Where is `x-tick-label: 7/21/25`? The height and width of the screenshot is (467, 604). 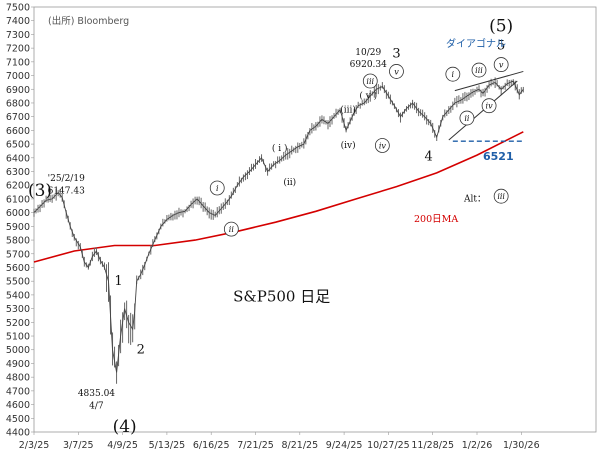
x-tick-label: 7/21/25 is located at coordinates (255, 445).